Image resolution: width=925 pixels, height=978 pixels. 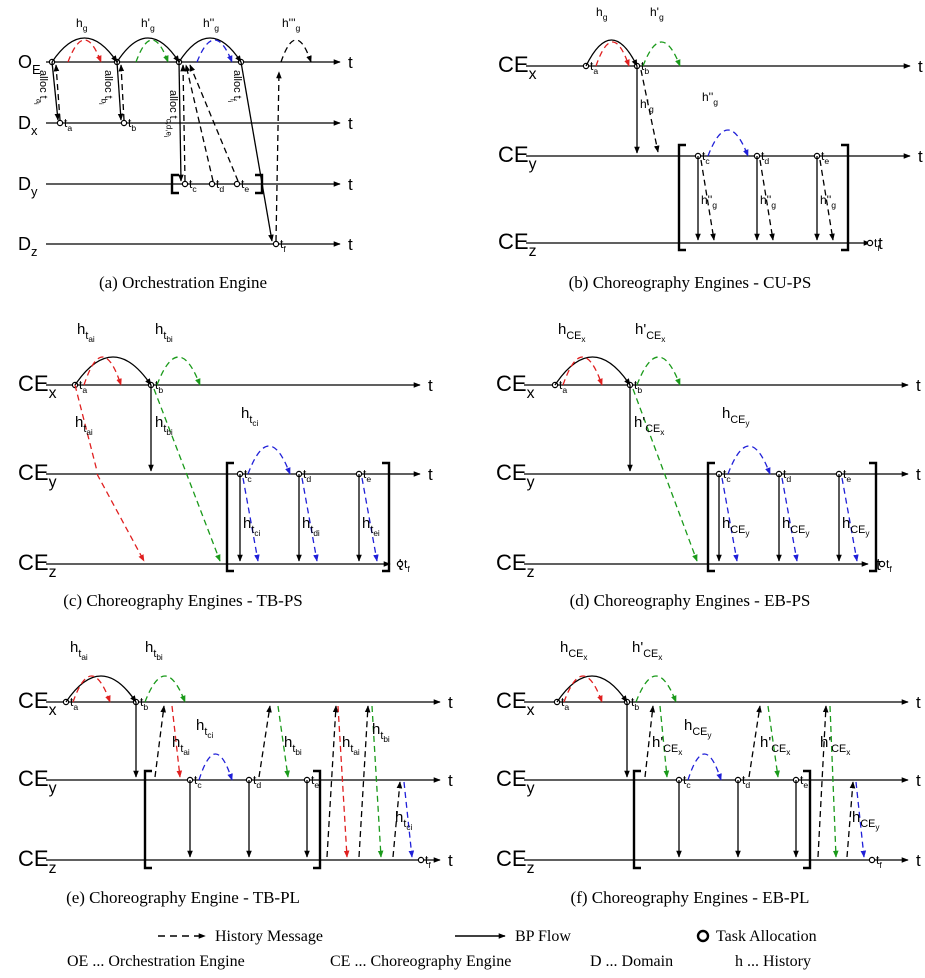 What do you see at coordinates (367, 475) in the screenshot?
I see `c-task-e-label: te` at bounding box center [367, 475].